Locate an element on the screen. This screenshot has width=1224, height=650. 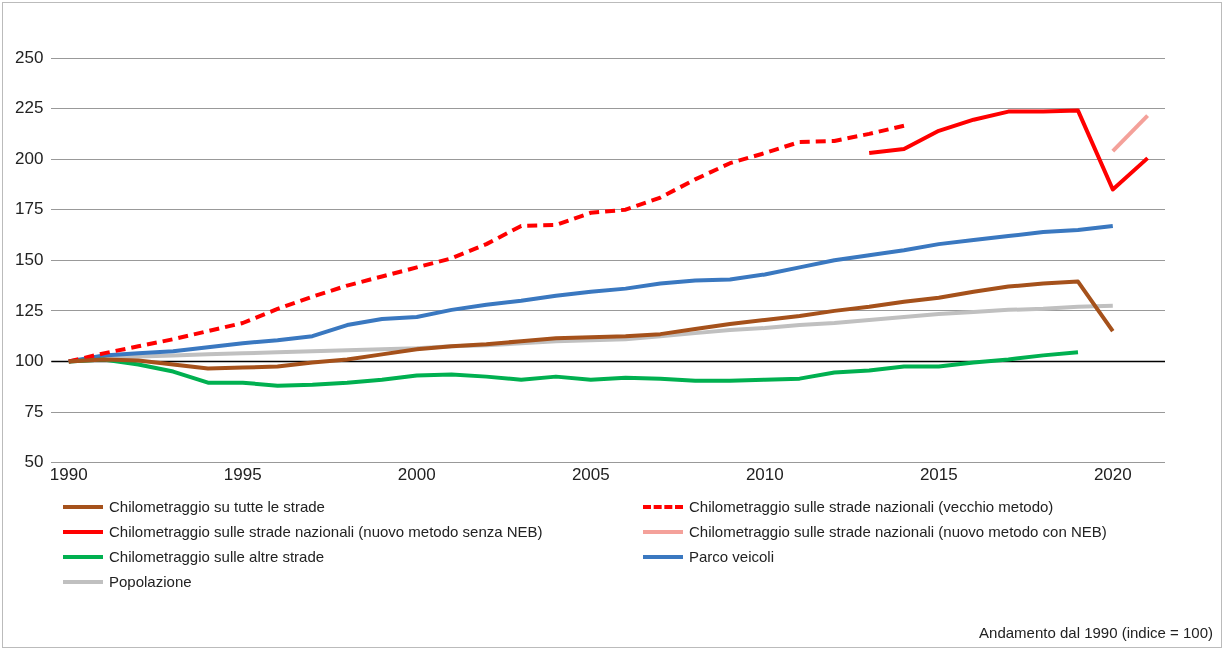
x-tick-label: 2000 is located at coordinates (416, 475).